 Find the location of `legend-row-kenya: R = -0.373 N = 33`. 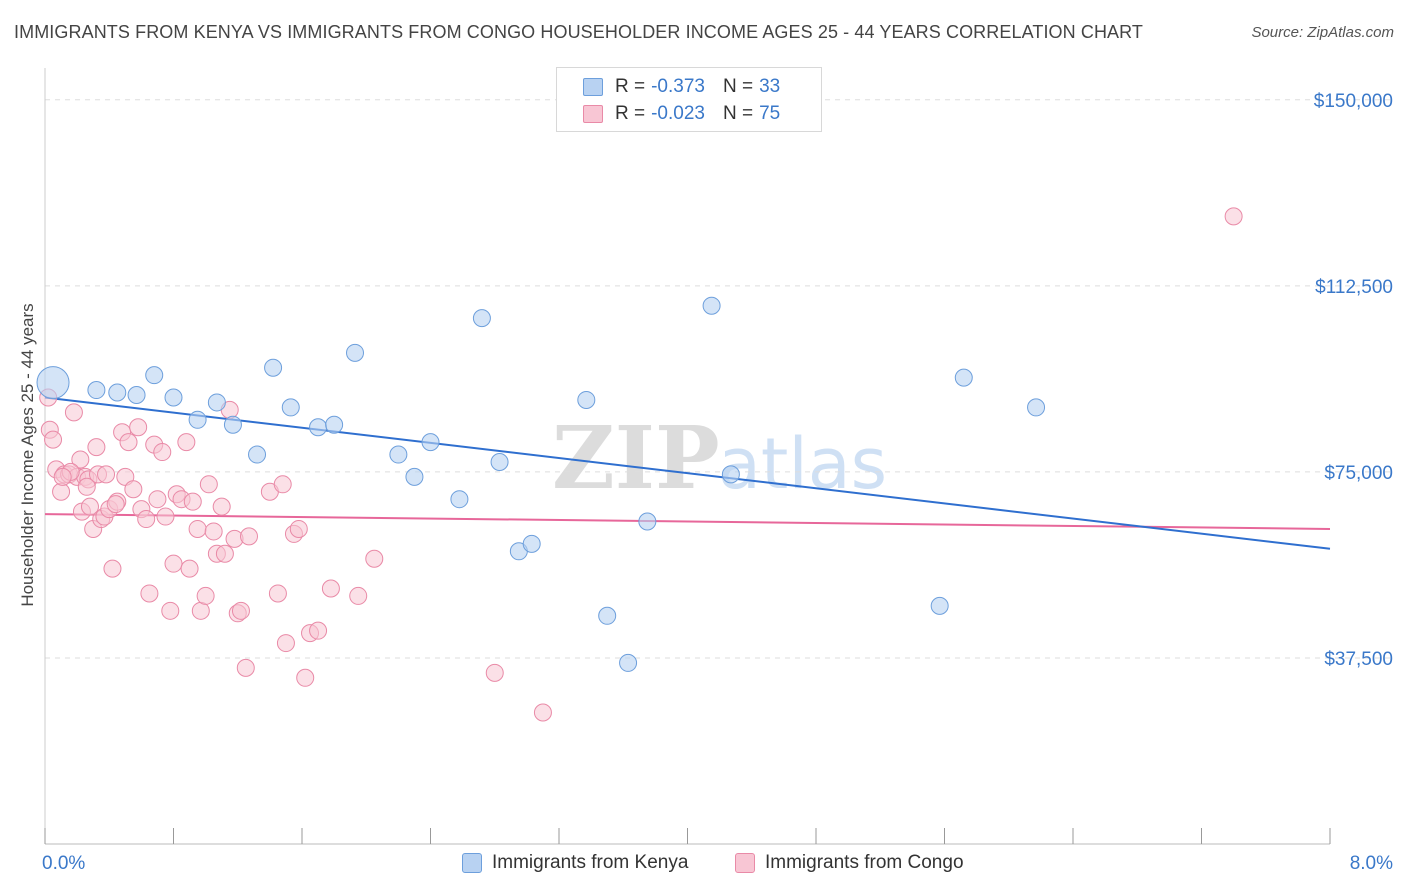

legend-row-kenya: R = -0.373 N = 33 is located at coordinates (690, 87).